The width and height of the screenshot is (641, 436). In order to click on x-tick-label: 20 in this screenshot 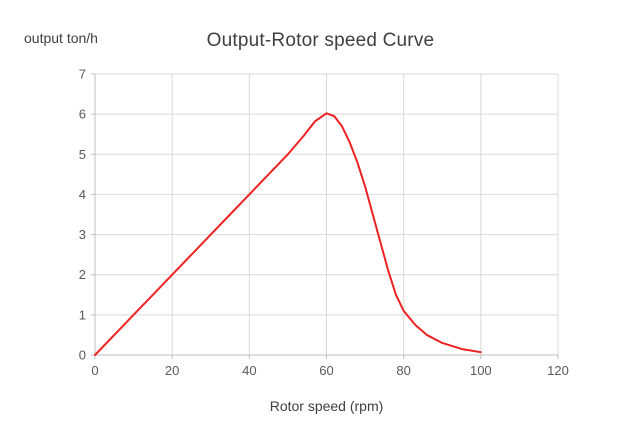, I will do `click(172, 370)`.